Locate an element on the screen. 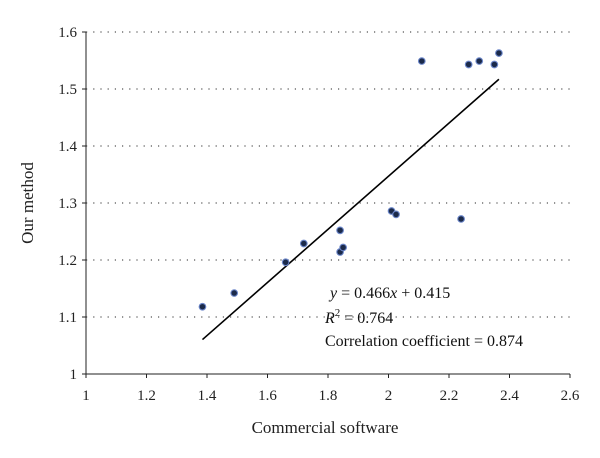  r-squared-label: R2 = 0.764 is located at coordinates (358, 317).